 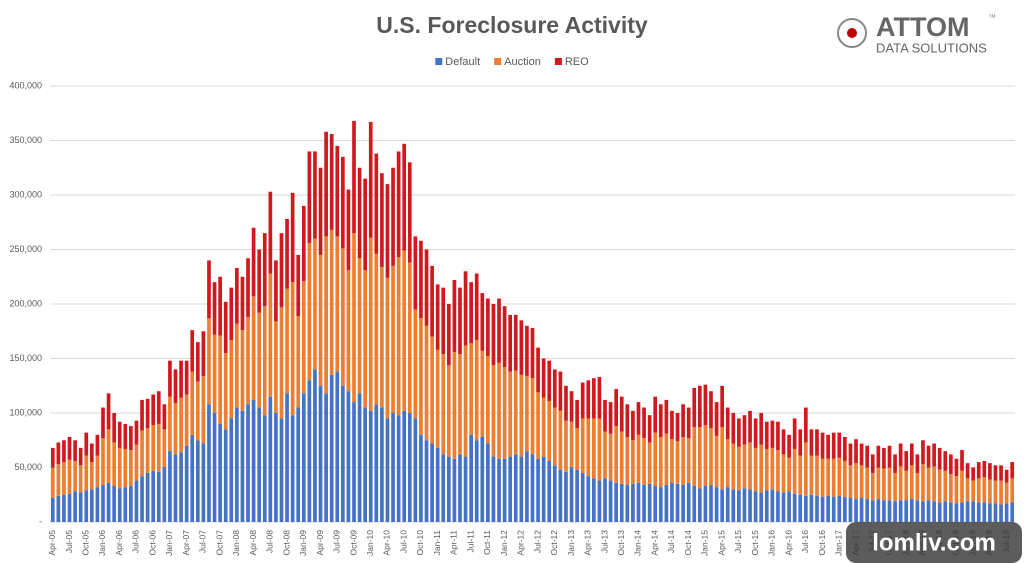 I want to click on x-tick-label: Jul-07, so click(x=203, y=541).